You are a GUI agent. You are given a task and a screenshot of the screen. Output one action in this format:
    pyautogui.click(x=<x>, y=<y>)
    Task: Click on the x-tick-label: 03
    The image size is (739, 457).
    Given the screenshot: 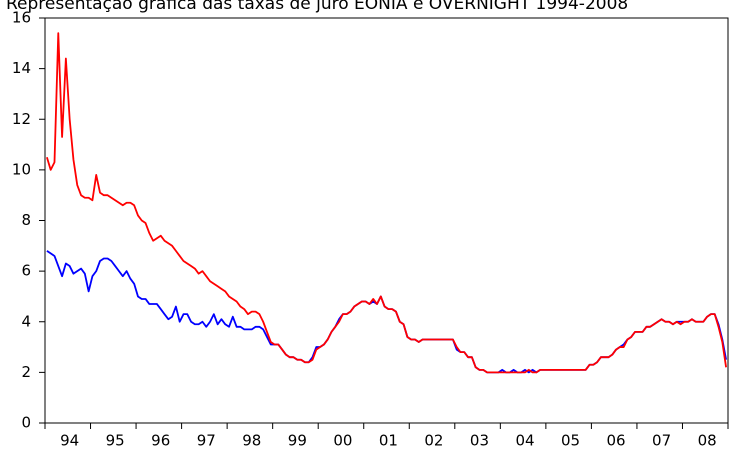 What is the action you would take?
    pyautogui.click(x=479, y=441)
    